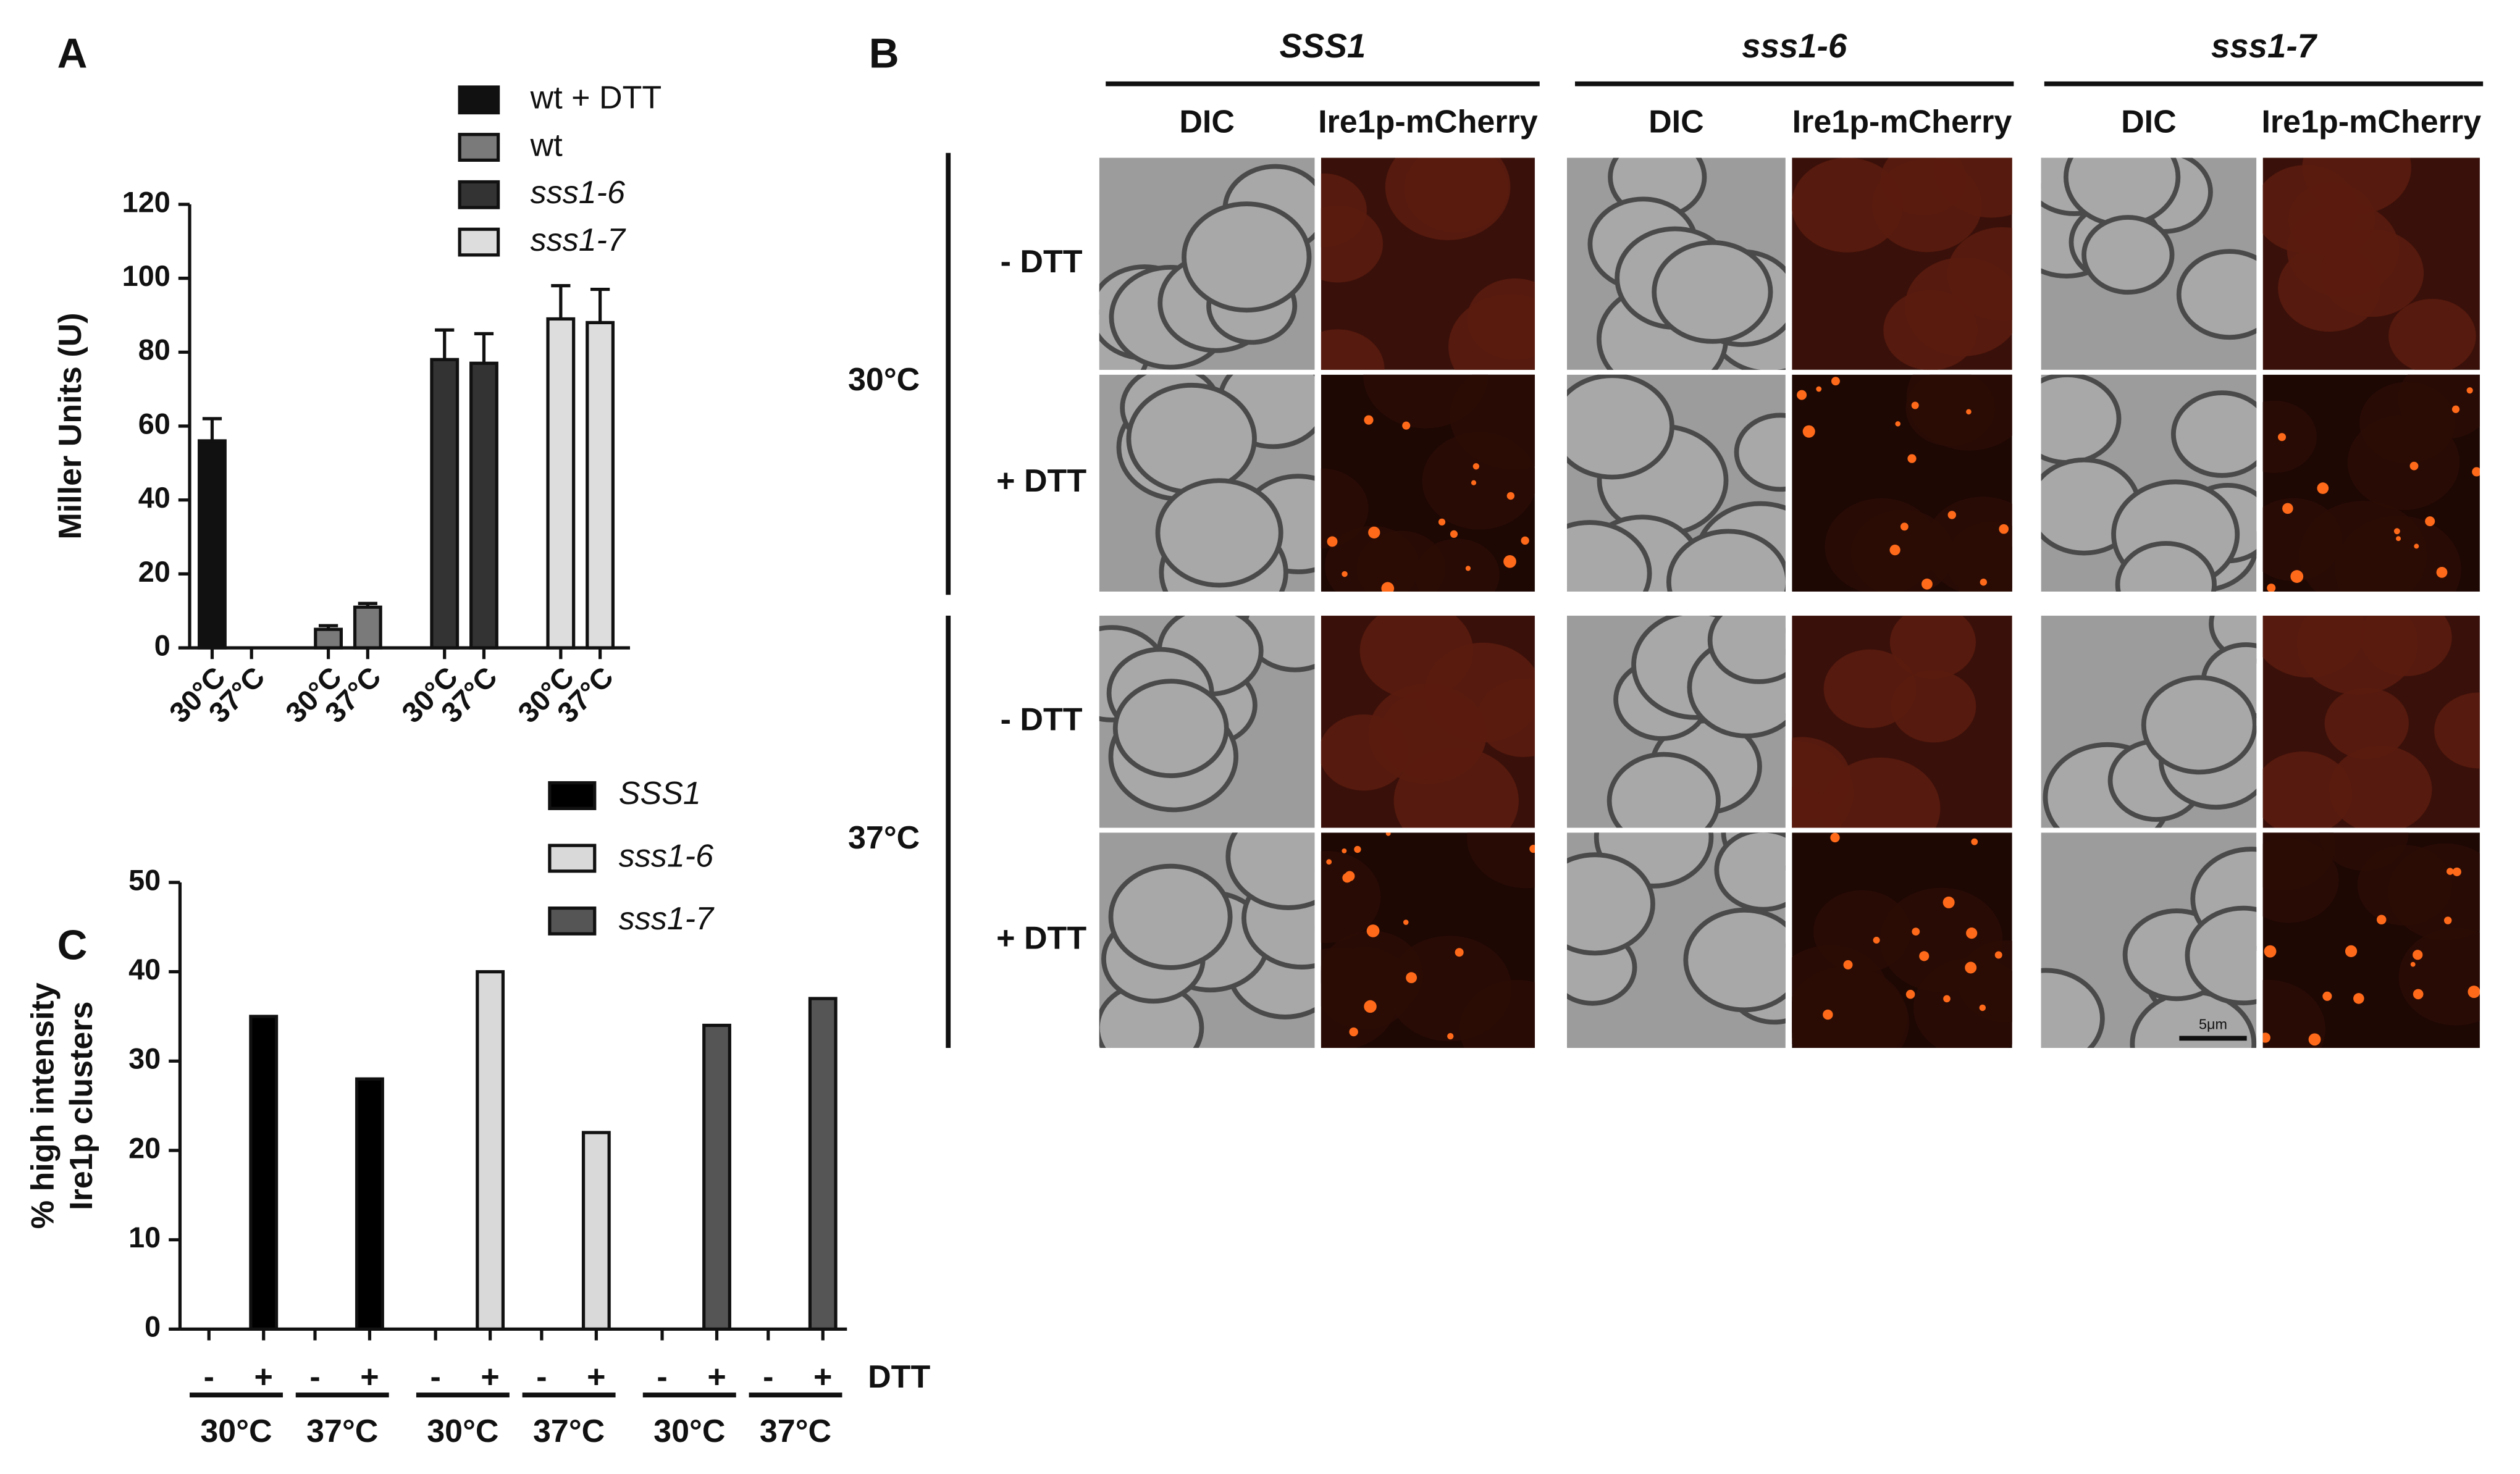 The image size is (2520, 1474). Describe the element at coordinates (43, 1105) in the screenshot. I see `y-axis-label: % high intensity` at that location.